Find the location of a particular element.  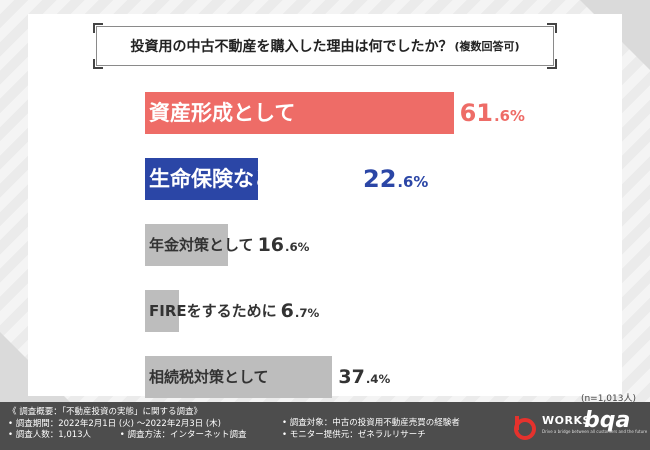

bar-value-1: 22.6% is located at coordinates (396, 179).